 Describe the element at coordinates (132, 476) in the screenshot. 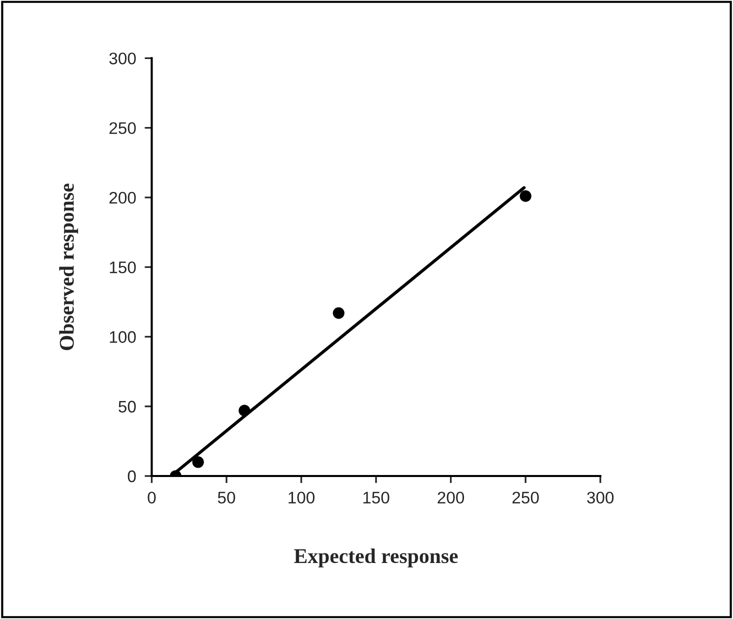

I see `y-tick-label: 0` at that location.